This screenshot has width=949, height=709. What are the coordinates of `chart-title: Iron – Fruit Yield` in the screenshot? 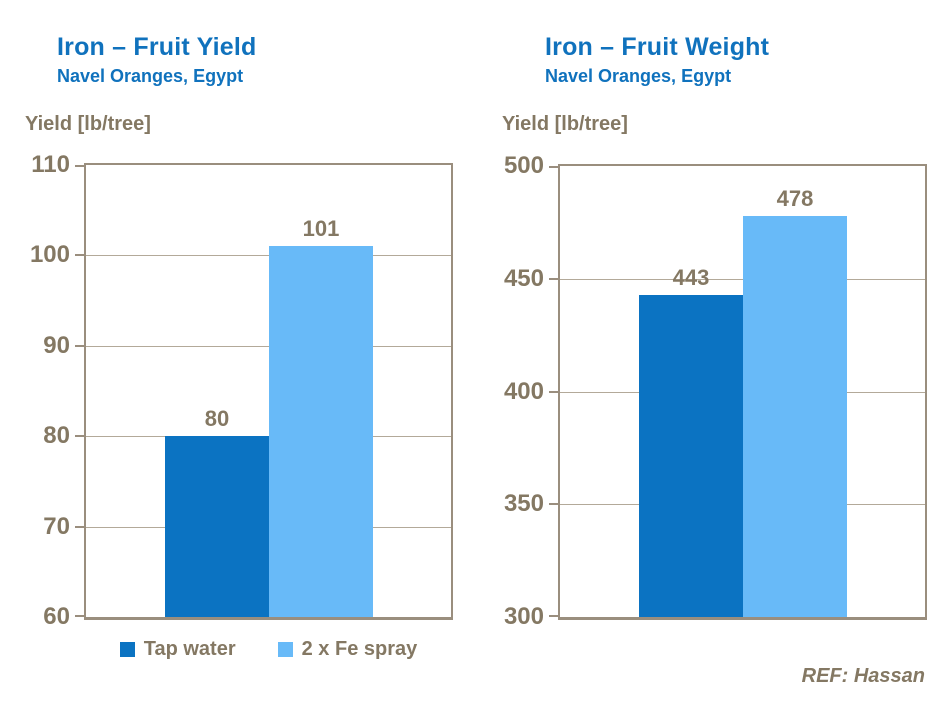 It's located at (157, 47).